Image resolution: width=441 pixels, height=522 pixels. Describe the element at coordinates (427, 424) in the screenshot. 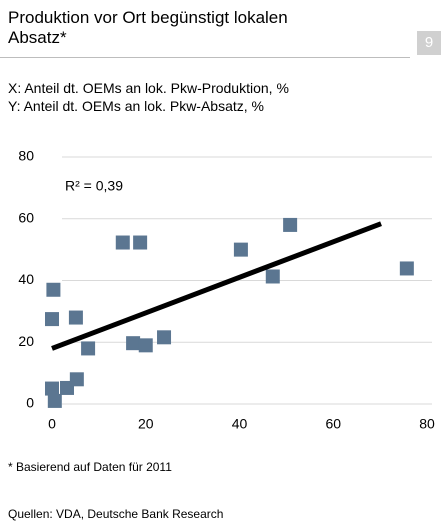

I see `x-tick-label: 80` at that location.